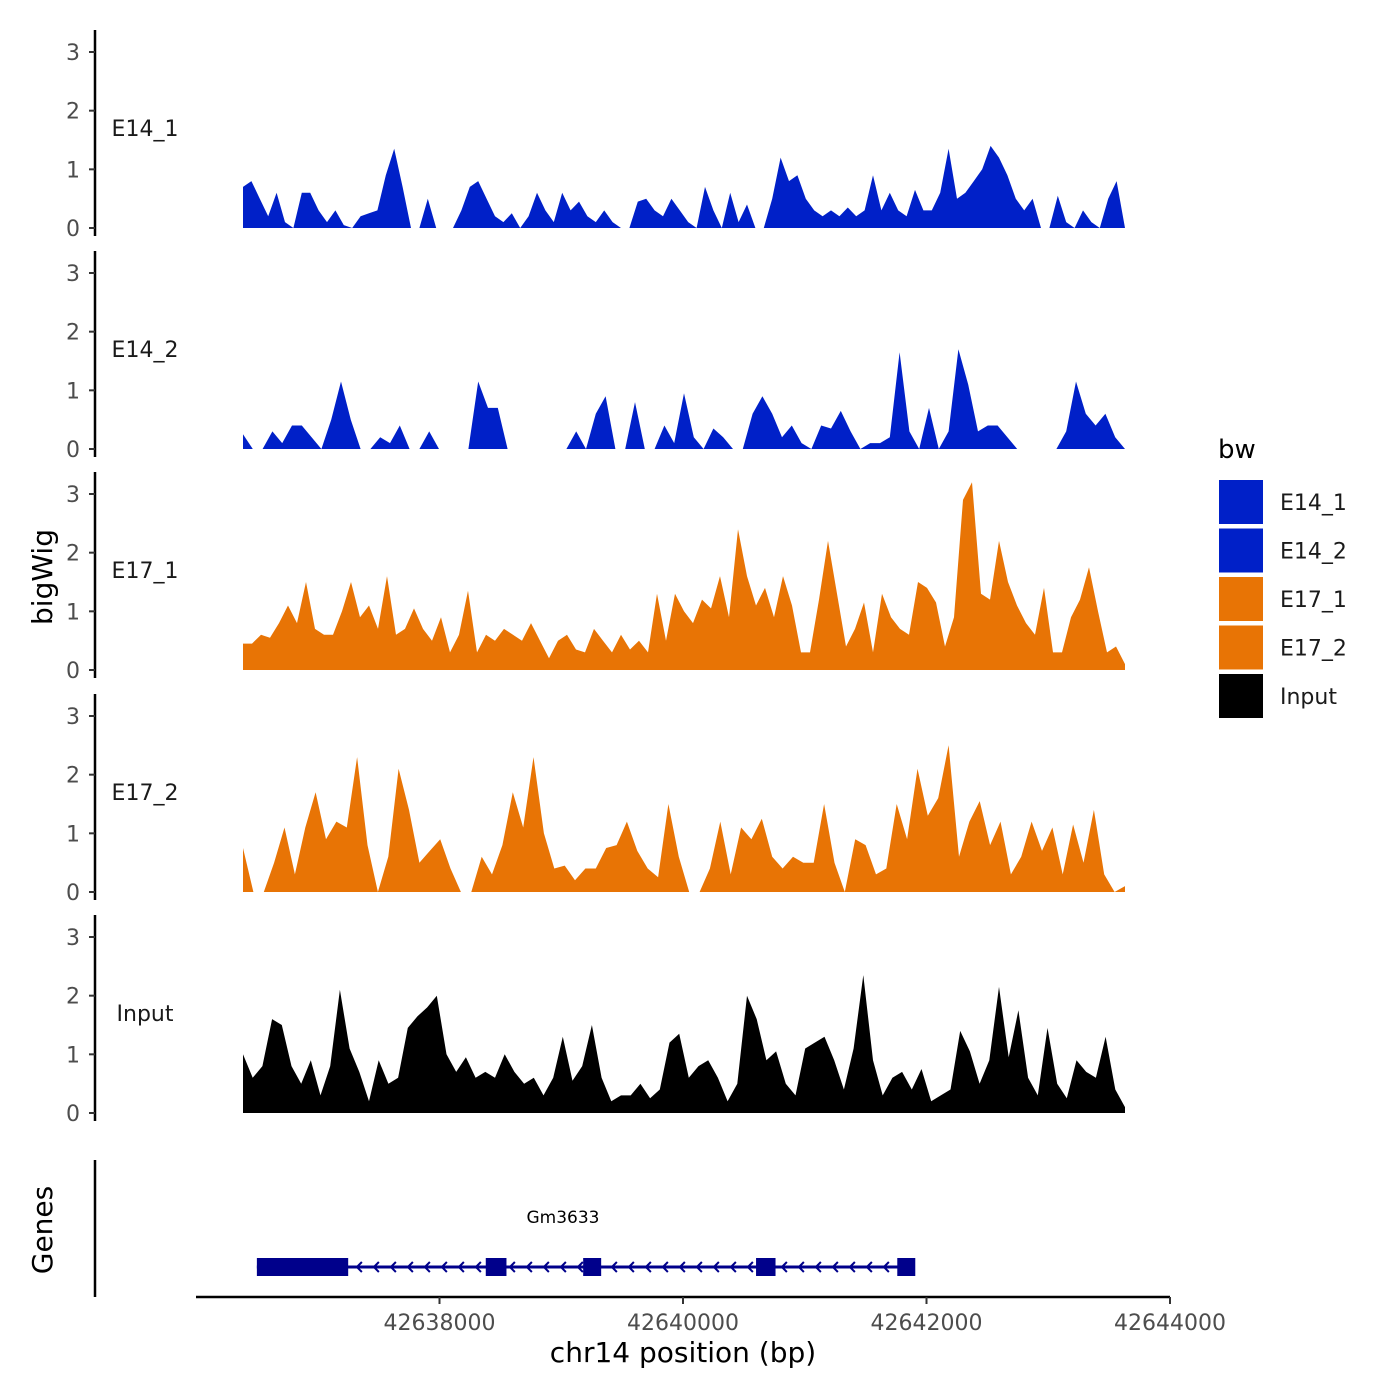  What do you see at coordinates (440, 1323) in the screenshot?
I see `x-tick-label: 42638000` at bounding box center [440, 1323].